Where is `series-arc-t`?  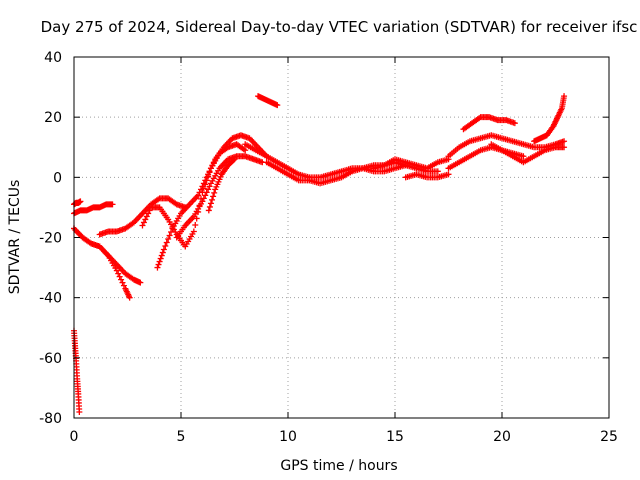
series-arc-t is located at coordinates (77, 371).